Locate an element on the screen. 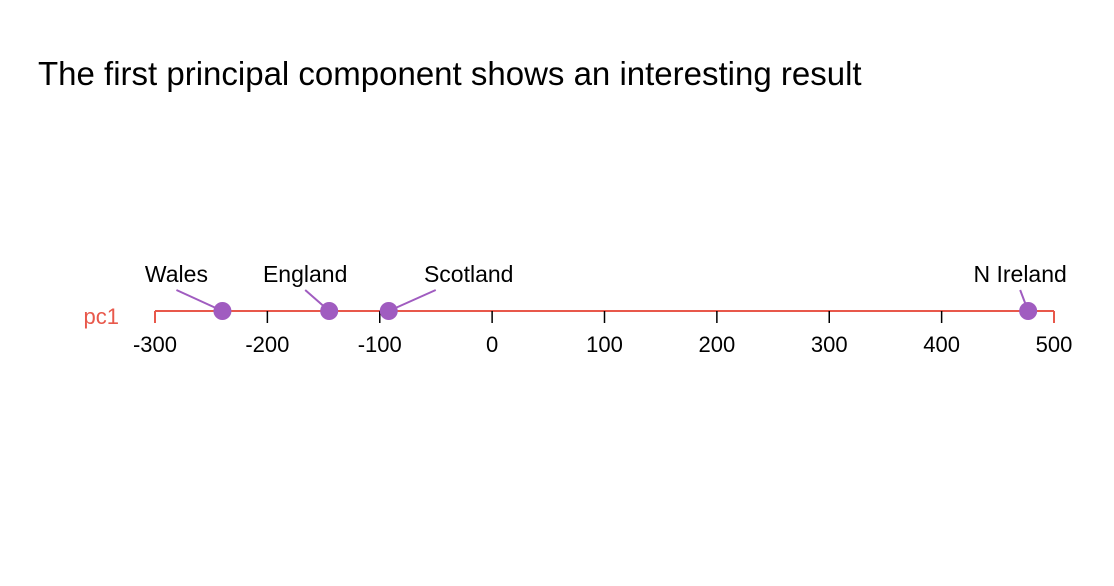 The width and height of the screenshot is (1114, 586). data-point-england is located at coordinates (329, 311).